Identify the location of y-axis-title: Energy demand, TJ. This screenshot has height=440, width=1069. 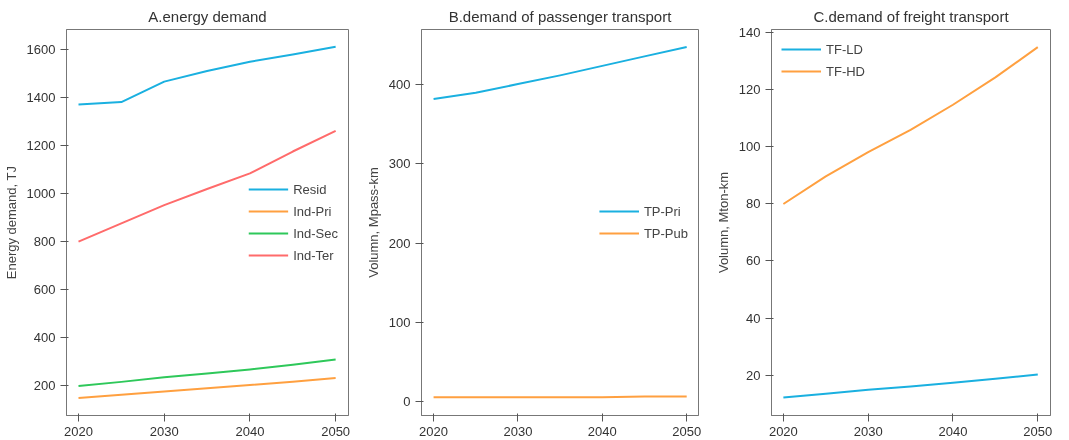
(11, 223).